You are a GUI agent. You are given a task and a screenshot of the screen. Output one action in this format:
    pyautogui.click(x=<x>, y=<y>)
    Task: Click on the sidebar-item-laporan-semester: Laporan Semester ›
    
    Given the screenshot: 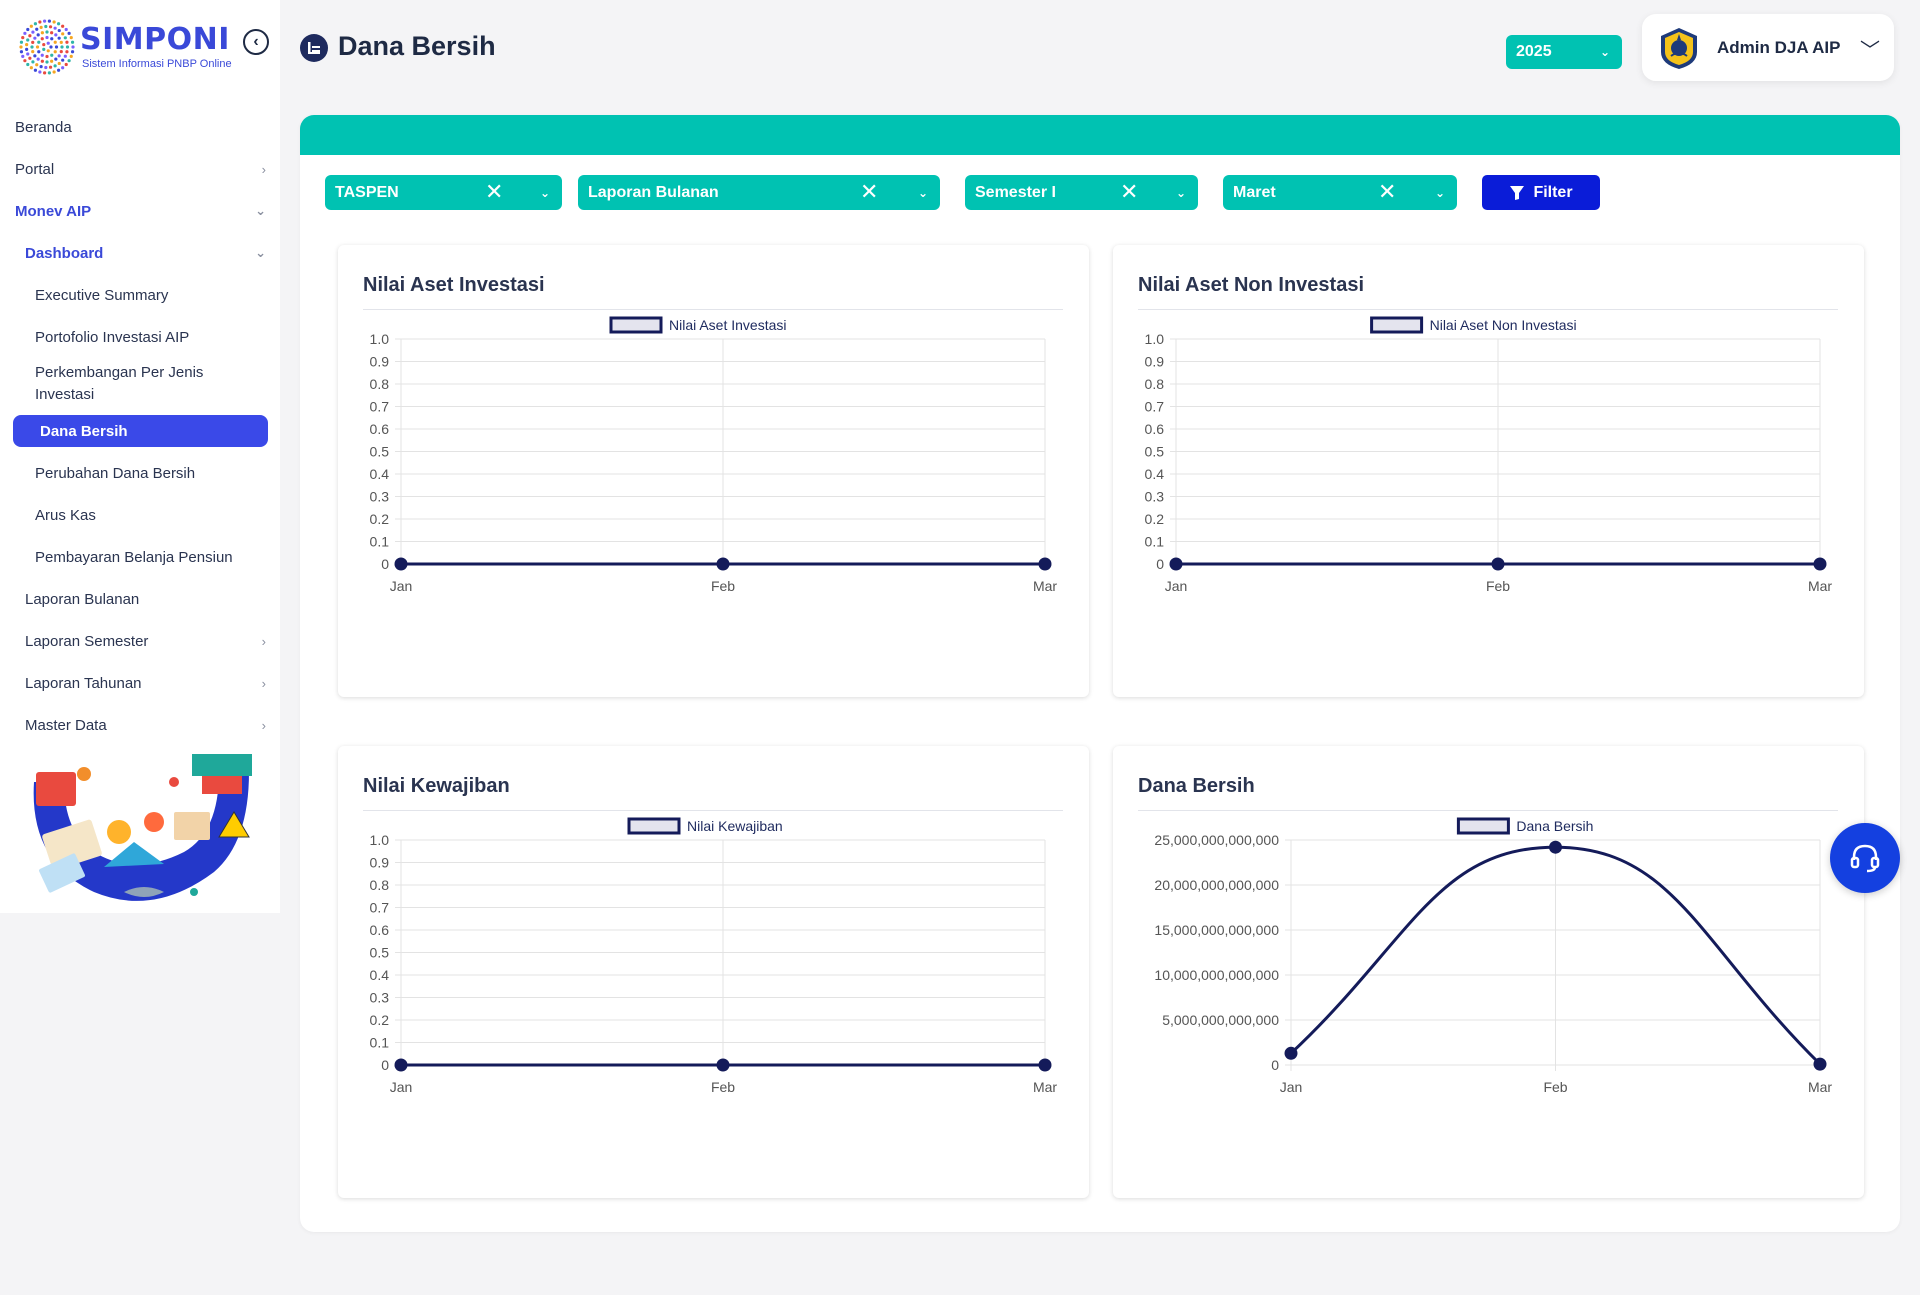 What is the action you would take?
    pyautogui.click(x=140, y=641)
    